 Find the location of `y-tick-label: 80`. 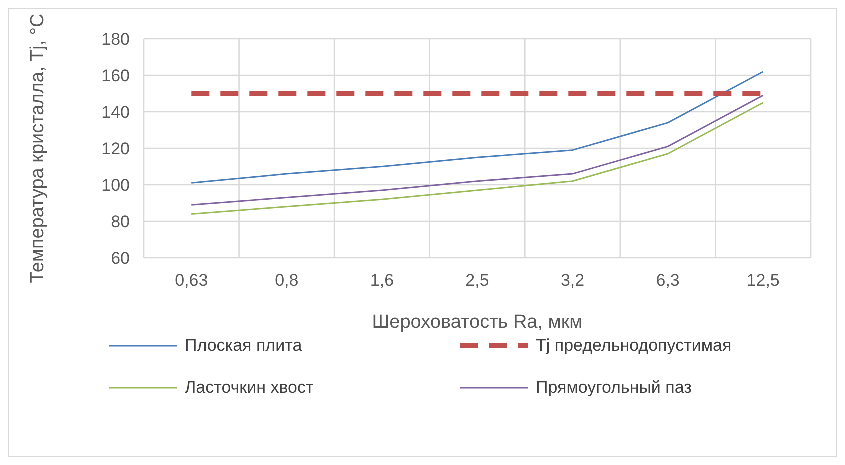

y-tick-label: 80 is located at coordinates (120, 222).